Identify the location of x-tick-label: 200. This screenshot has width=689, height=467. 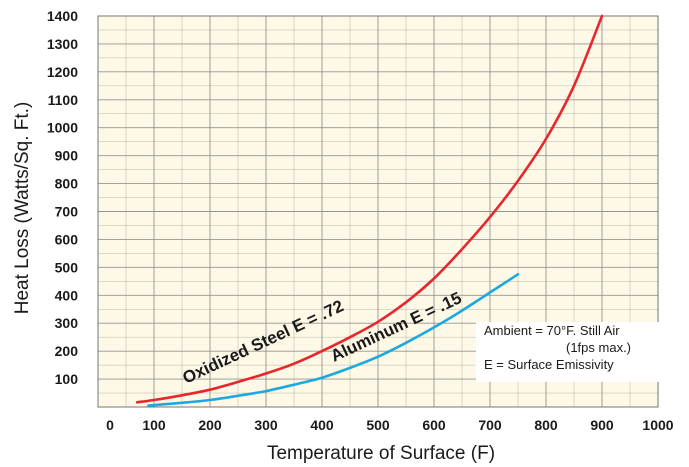
(210, 425).